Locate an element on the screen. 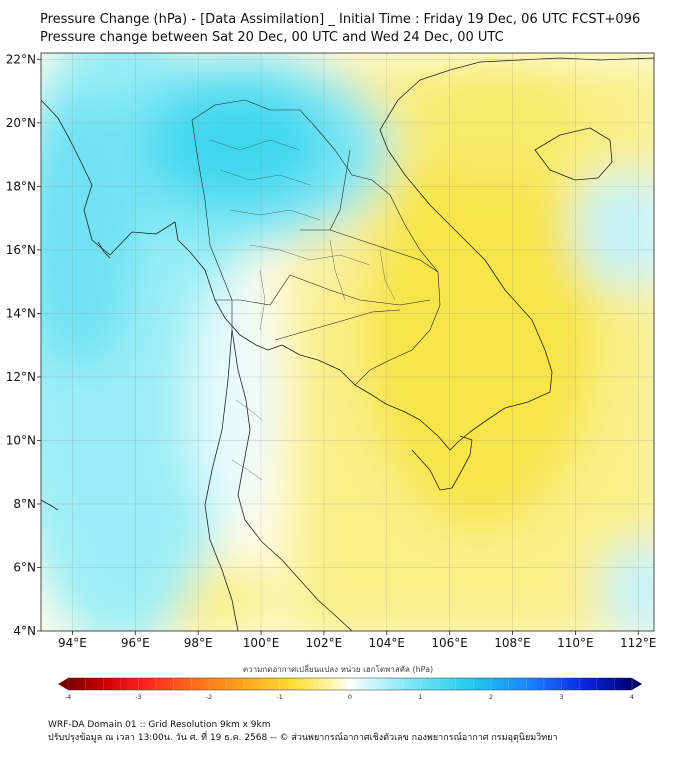  provincial-borders is located at coordinates (302, 310).